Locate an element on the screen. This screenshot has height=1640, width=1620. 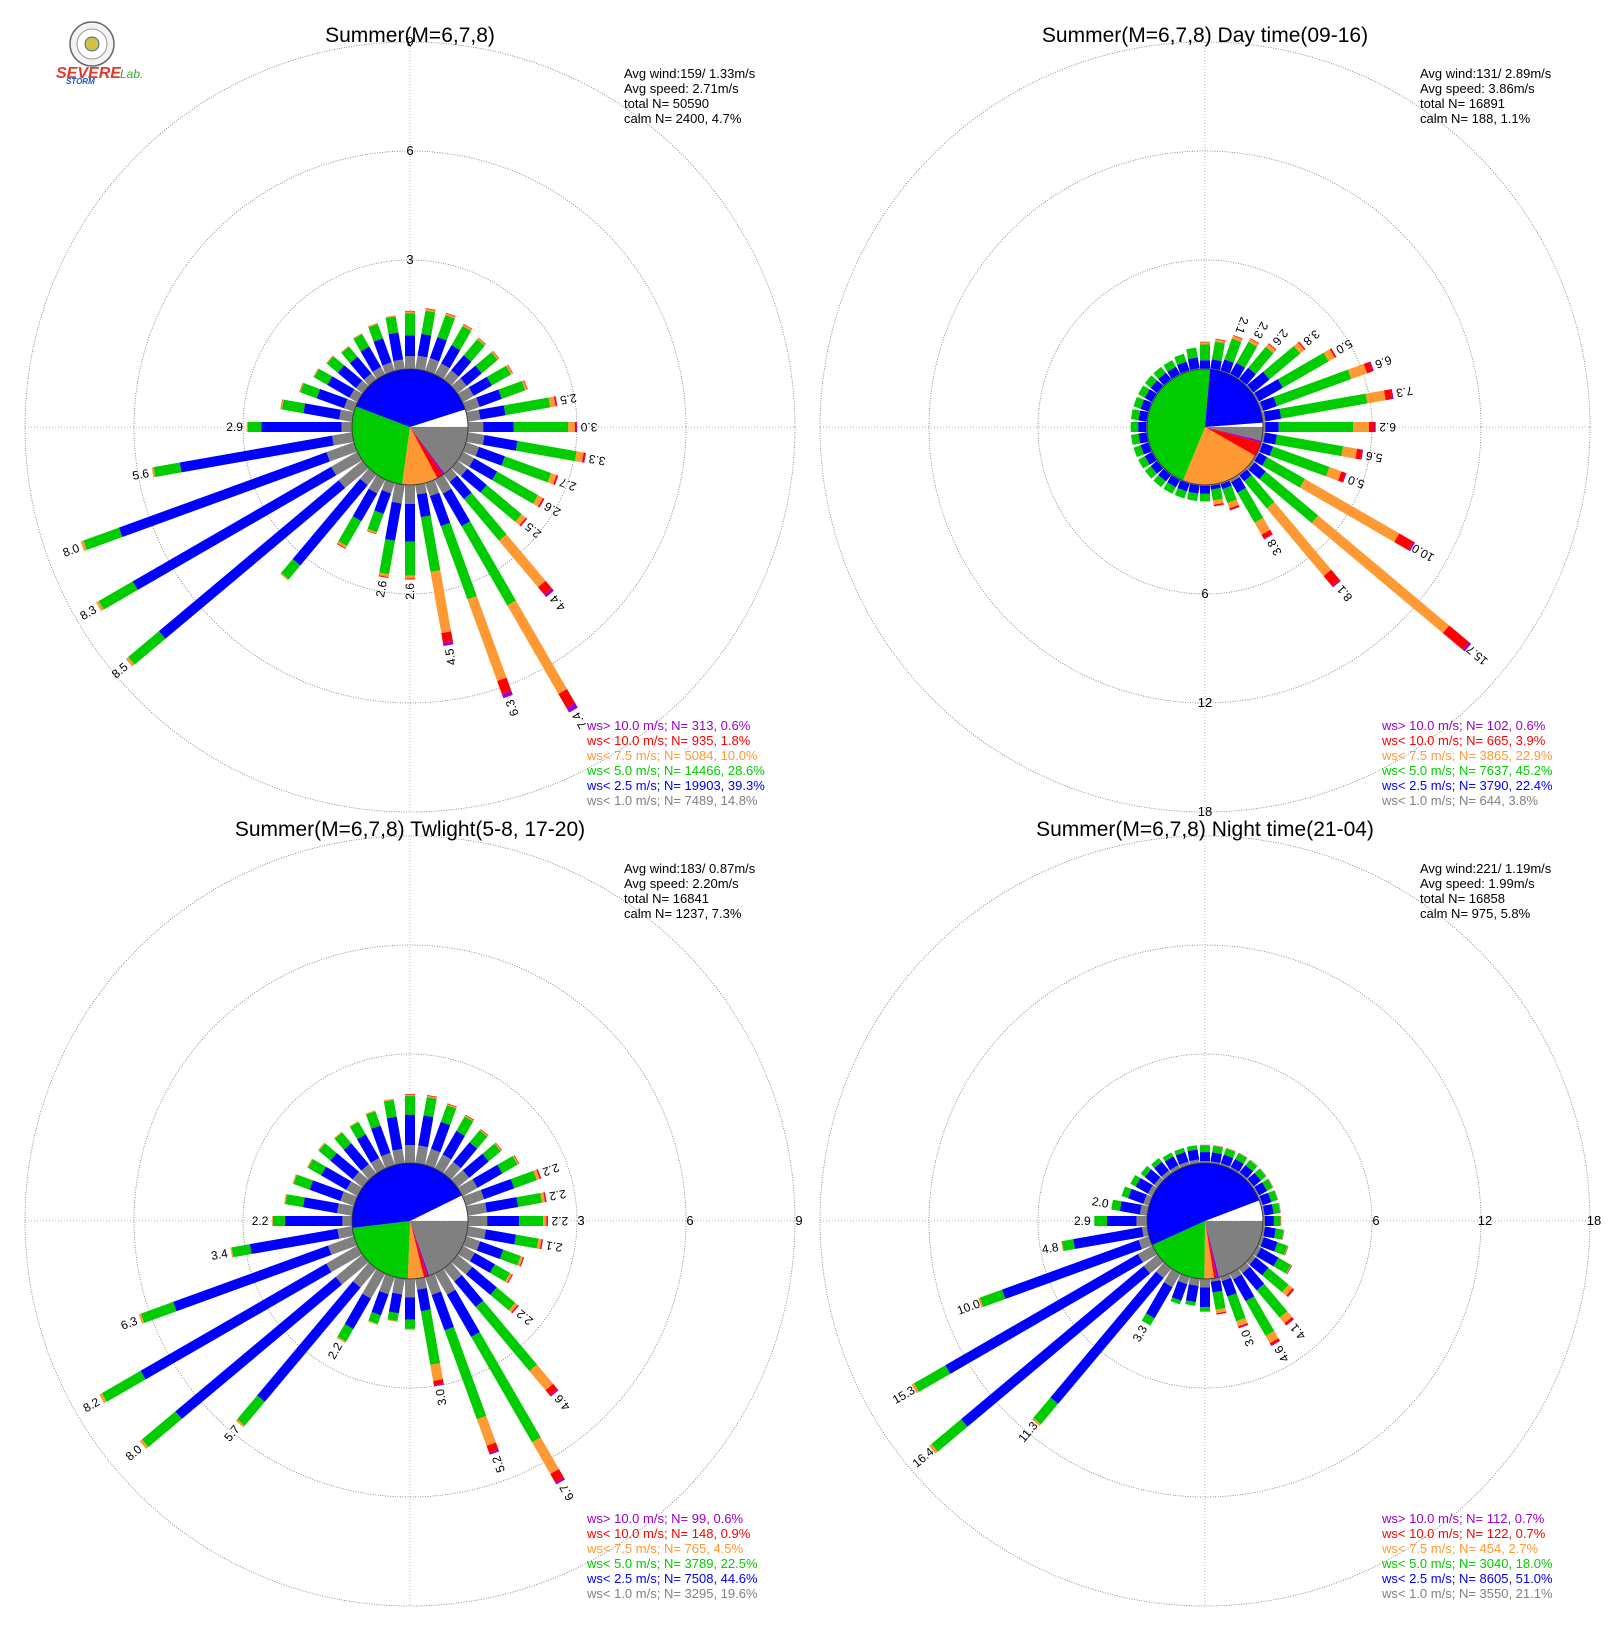
bar-total-label: 2.2 is located at coordinates (335, 1351).